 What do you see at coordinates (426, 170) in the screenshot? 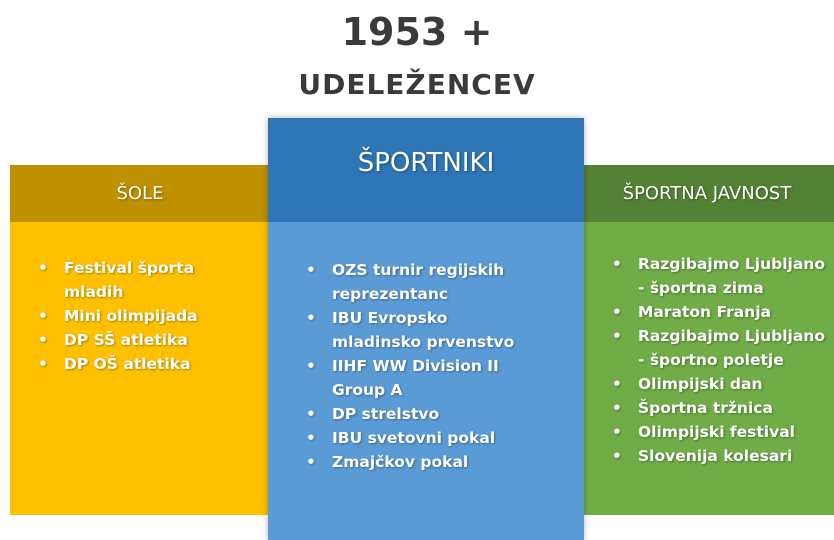
I see `column-header: ŠPORTNIKI` at bounding box center [426, 170].